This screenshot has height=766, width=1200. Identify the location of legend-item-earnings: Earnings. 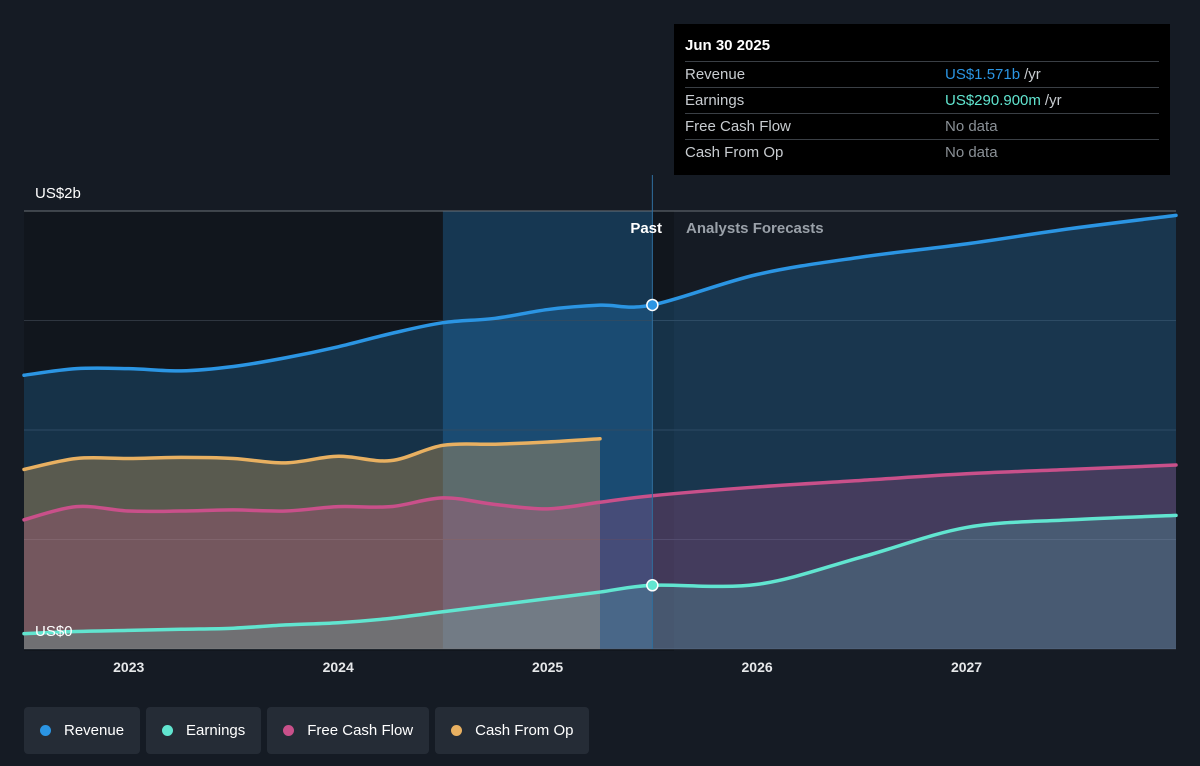
(204, 730).